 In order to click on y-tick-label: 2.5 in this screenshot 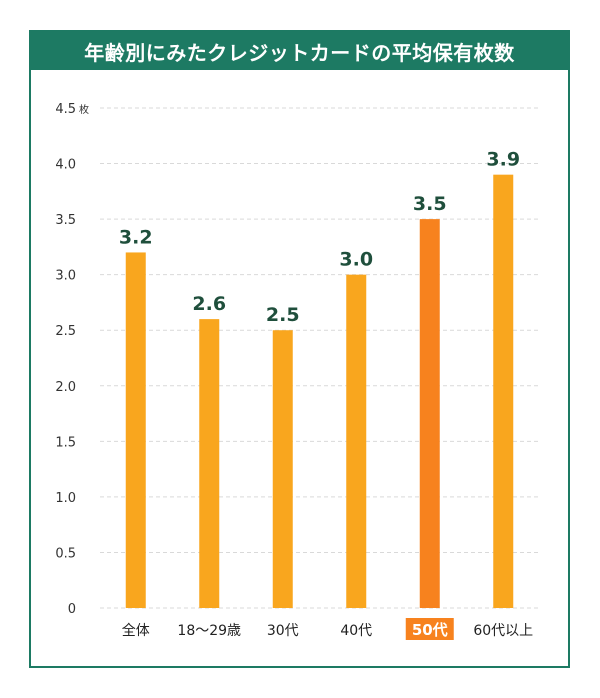, I will do `click(65, 331)`.